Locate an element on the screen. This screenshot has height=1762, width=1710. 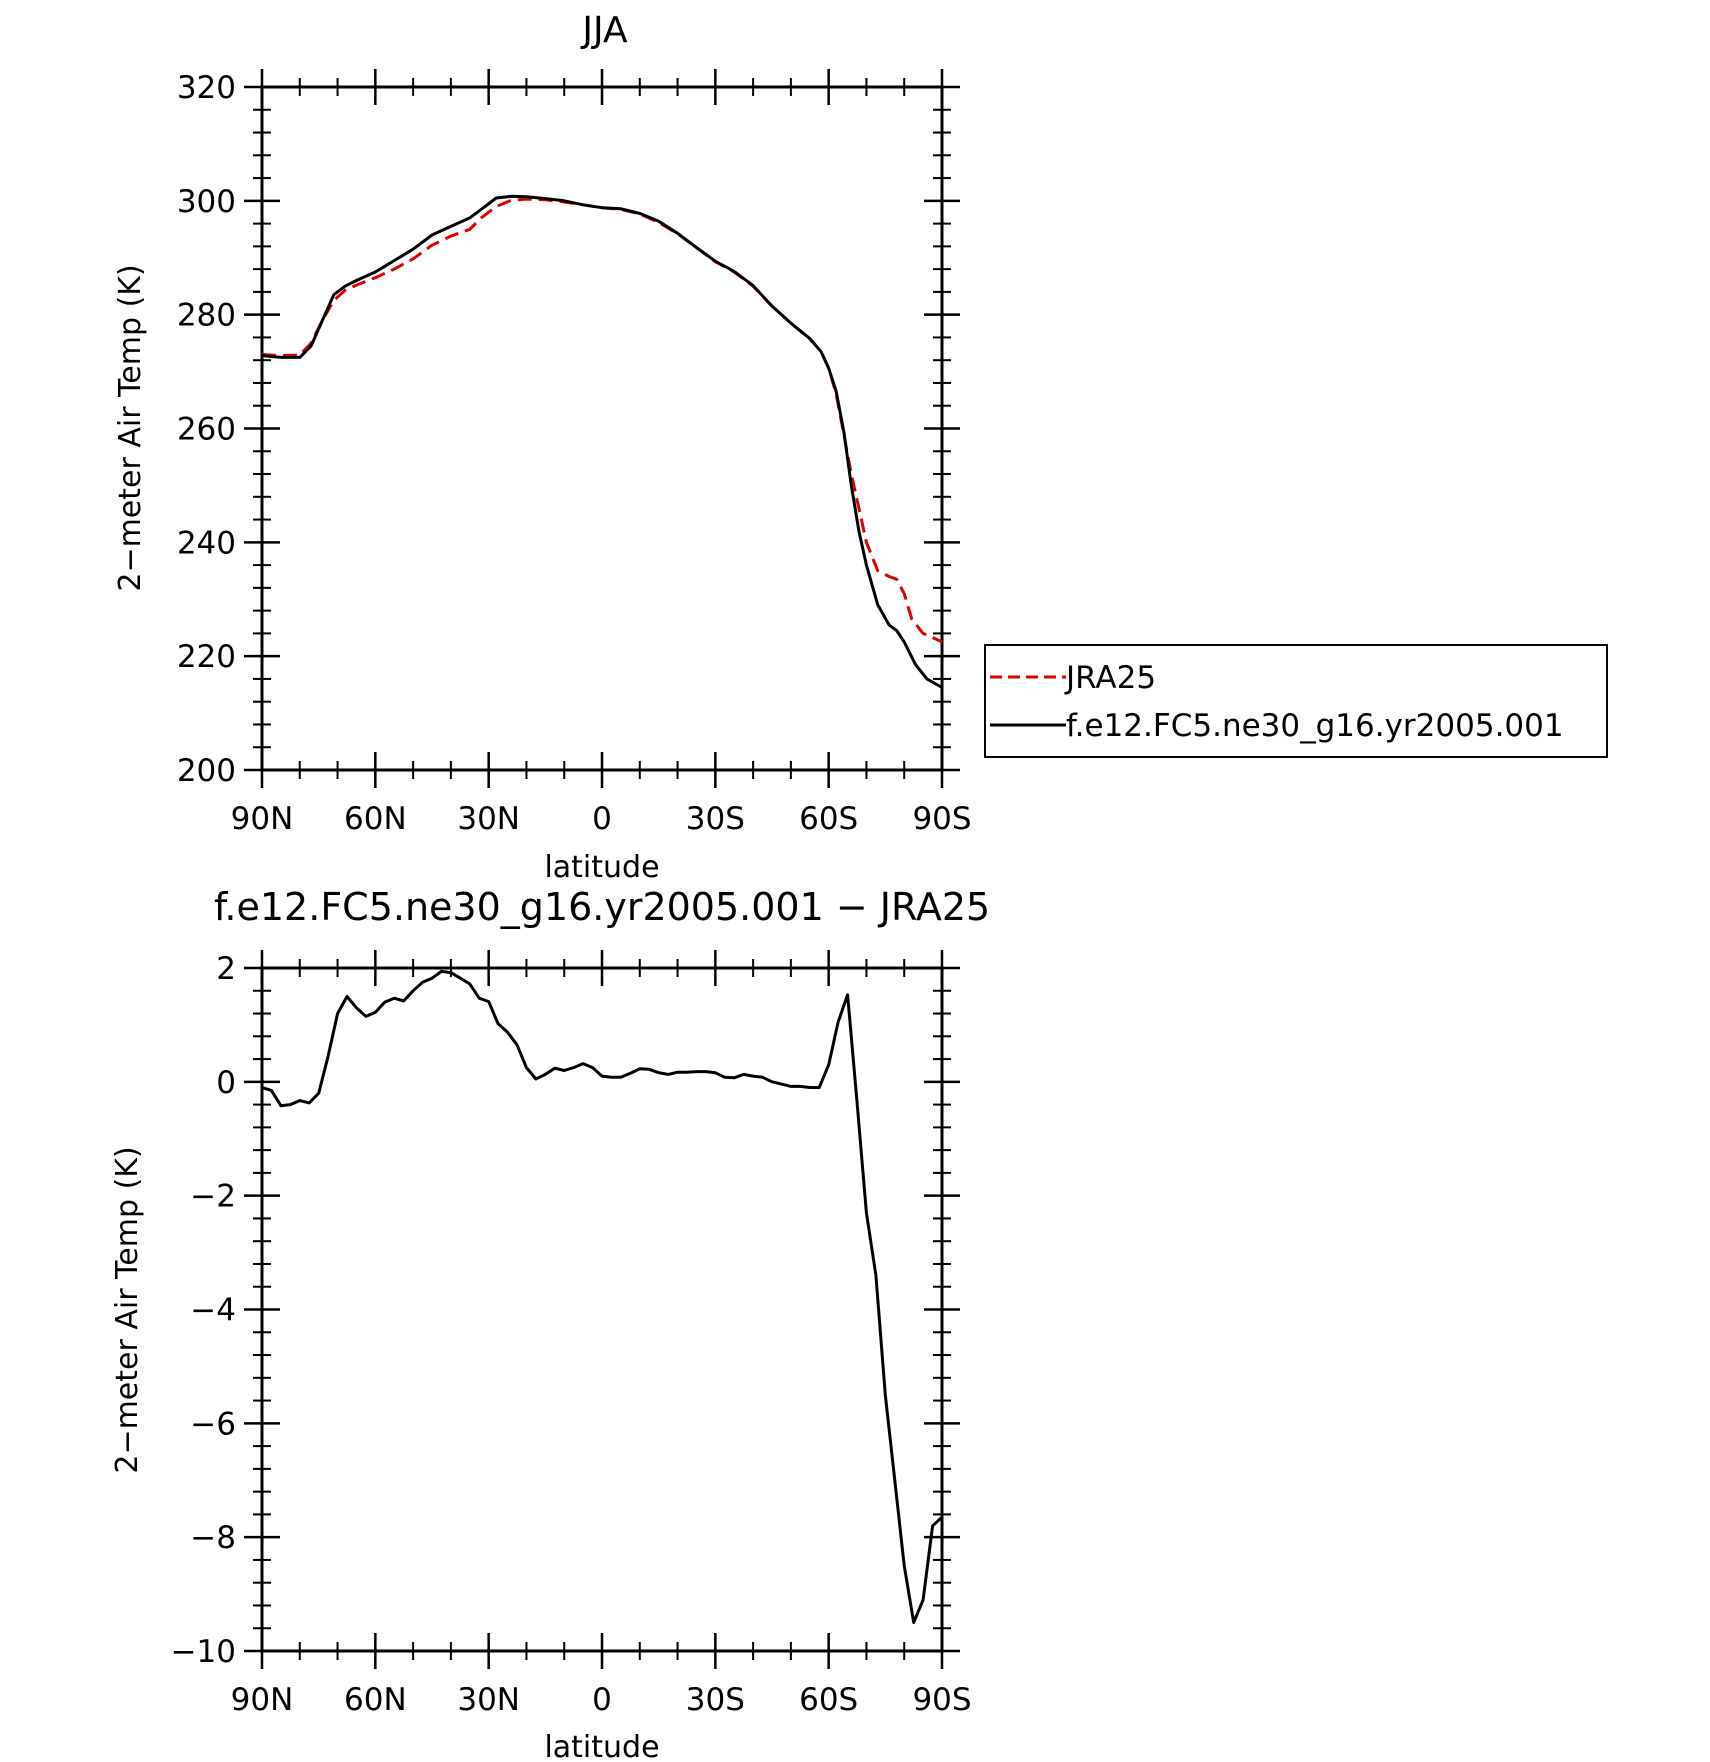
panel-bottom-lines is located at coordinates (602, 1296).